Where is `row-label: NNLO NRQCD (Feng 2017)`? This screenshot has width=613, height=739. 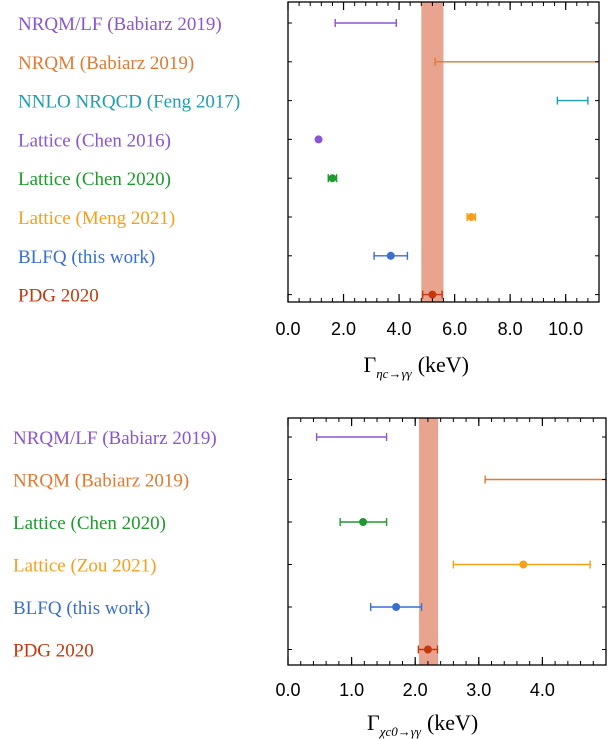 row-label: NNLO NRQCD (Feng 2017) is located at coordinates (129, 102).